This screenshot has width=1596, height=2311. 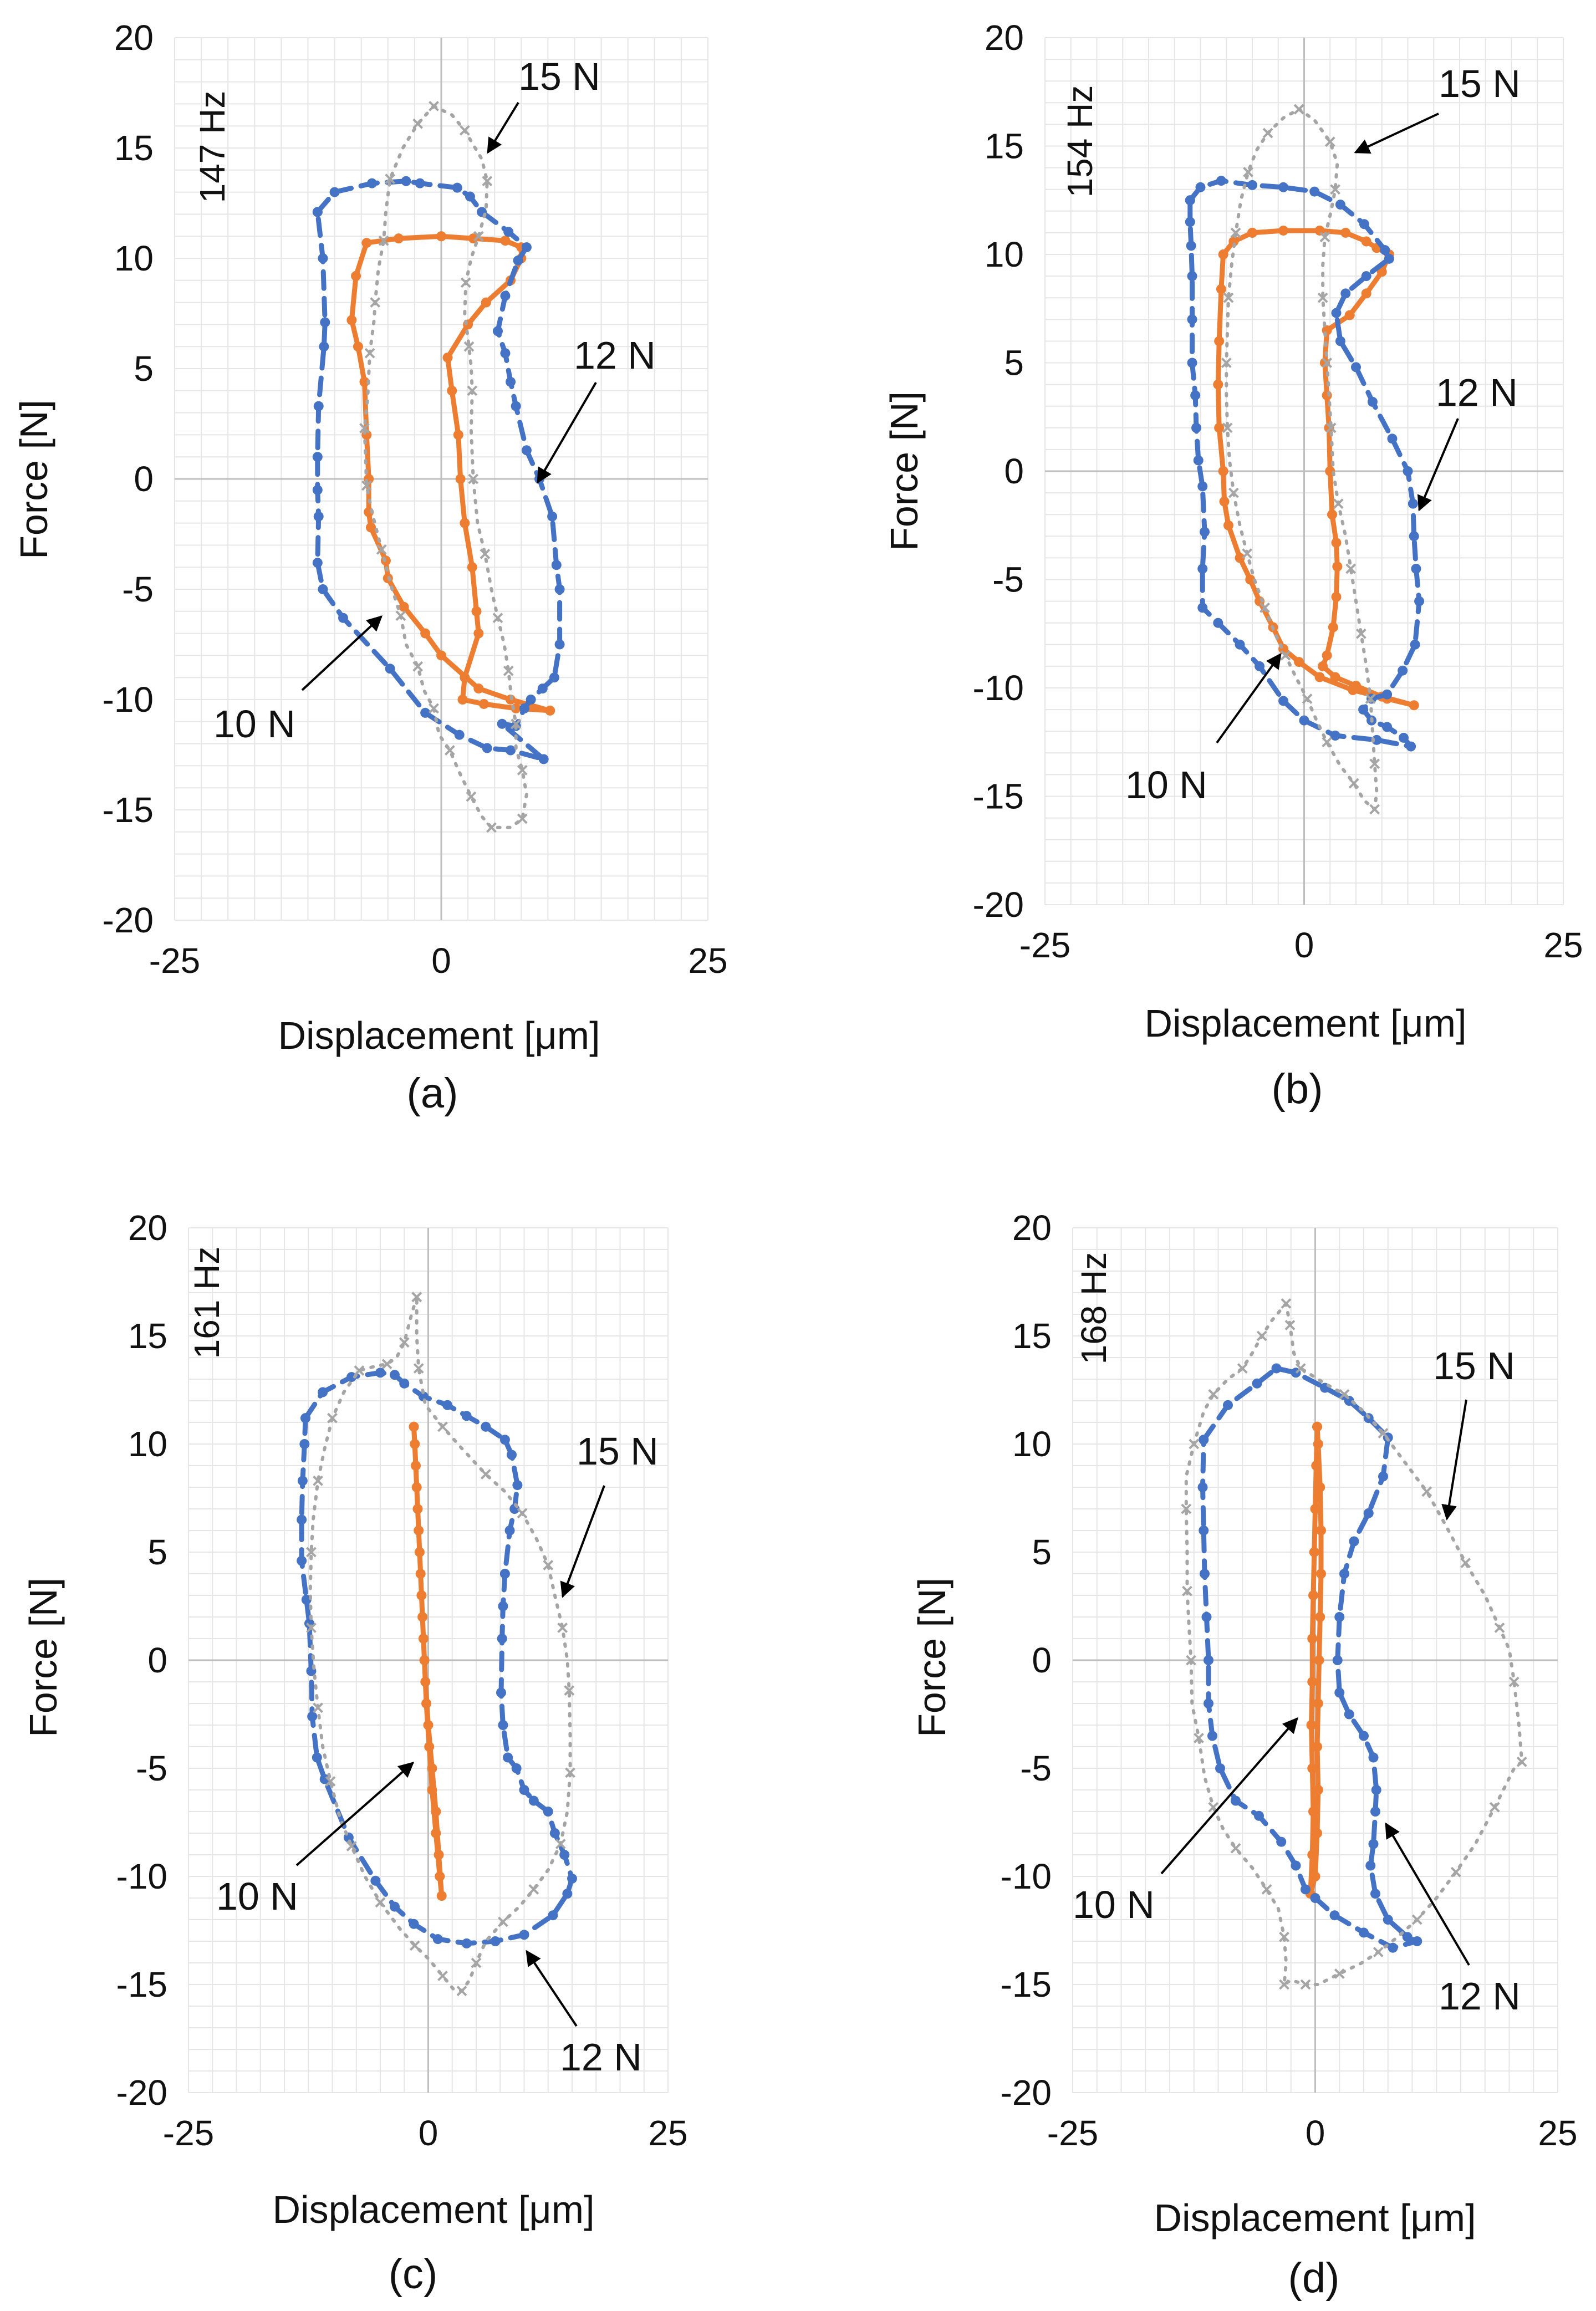 What do you see at coordinates (433, 2209) in the screenshot?
I see `panel-c-xlabel: Displacement [μm]` at bounding box center [433, 2209].